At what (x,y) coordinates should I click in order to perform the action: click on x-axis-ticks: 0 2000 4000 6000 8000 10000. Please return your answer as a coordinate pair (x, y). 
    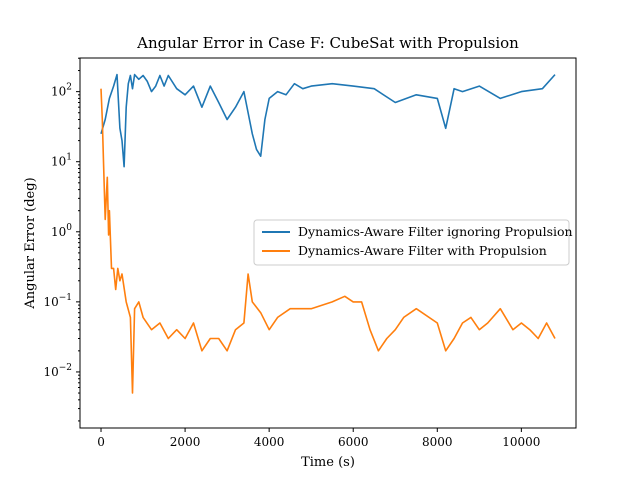
    Looking at the image, I should click on (318, 438).